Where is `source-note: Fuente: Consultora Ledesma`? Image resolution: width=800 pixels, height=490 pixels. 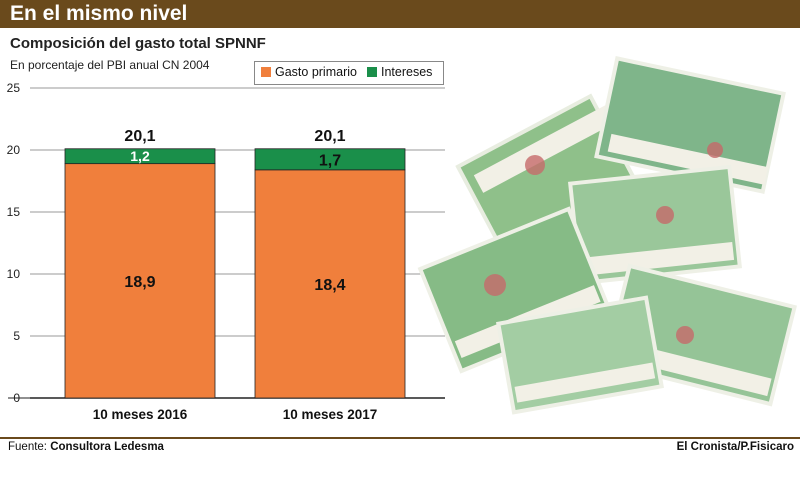 source-note: Fuente: Consultora Ledesma is located at coordinates (86, 447).